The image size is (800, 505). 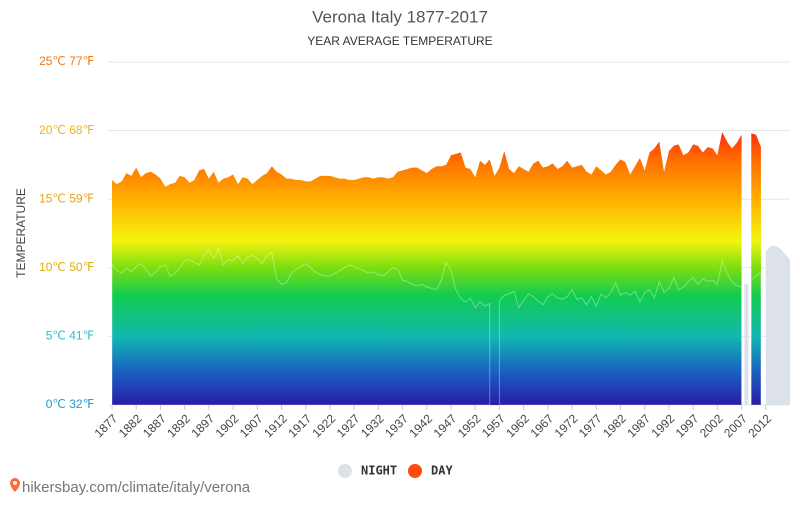 What do you see at coordinates (445, 425) in the screenshot?
I see `x-tick-label: 1947` at bounding box center [445, 425].